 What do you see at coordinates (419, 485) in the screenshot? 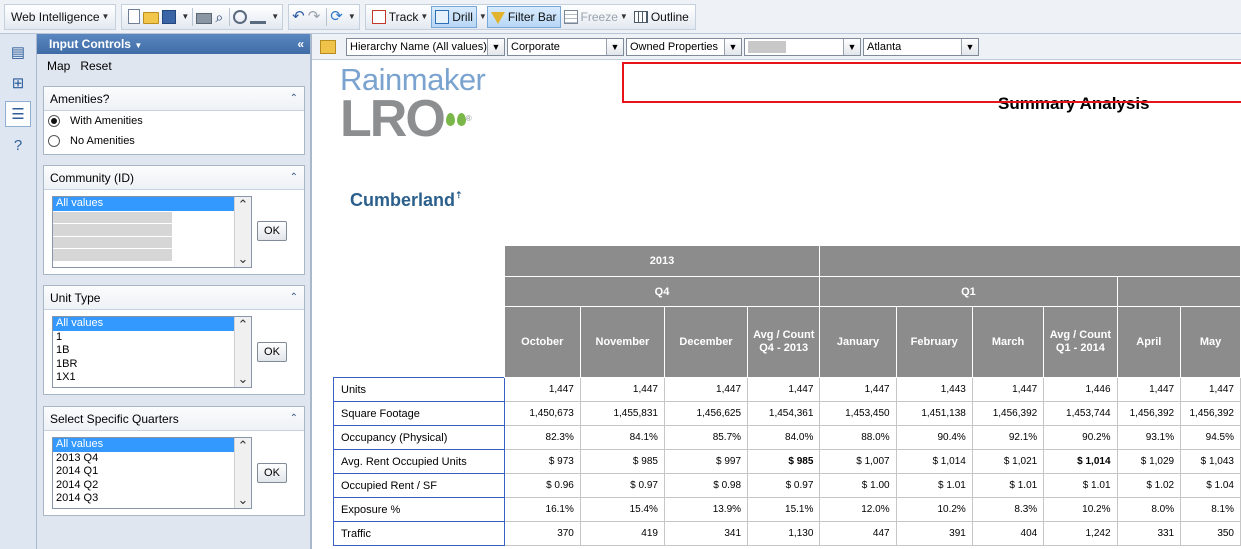
I see `row-label: Occupied Rent / SF` at bounding box center [419, 485].